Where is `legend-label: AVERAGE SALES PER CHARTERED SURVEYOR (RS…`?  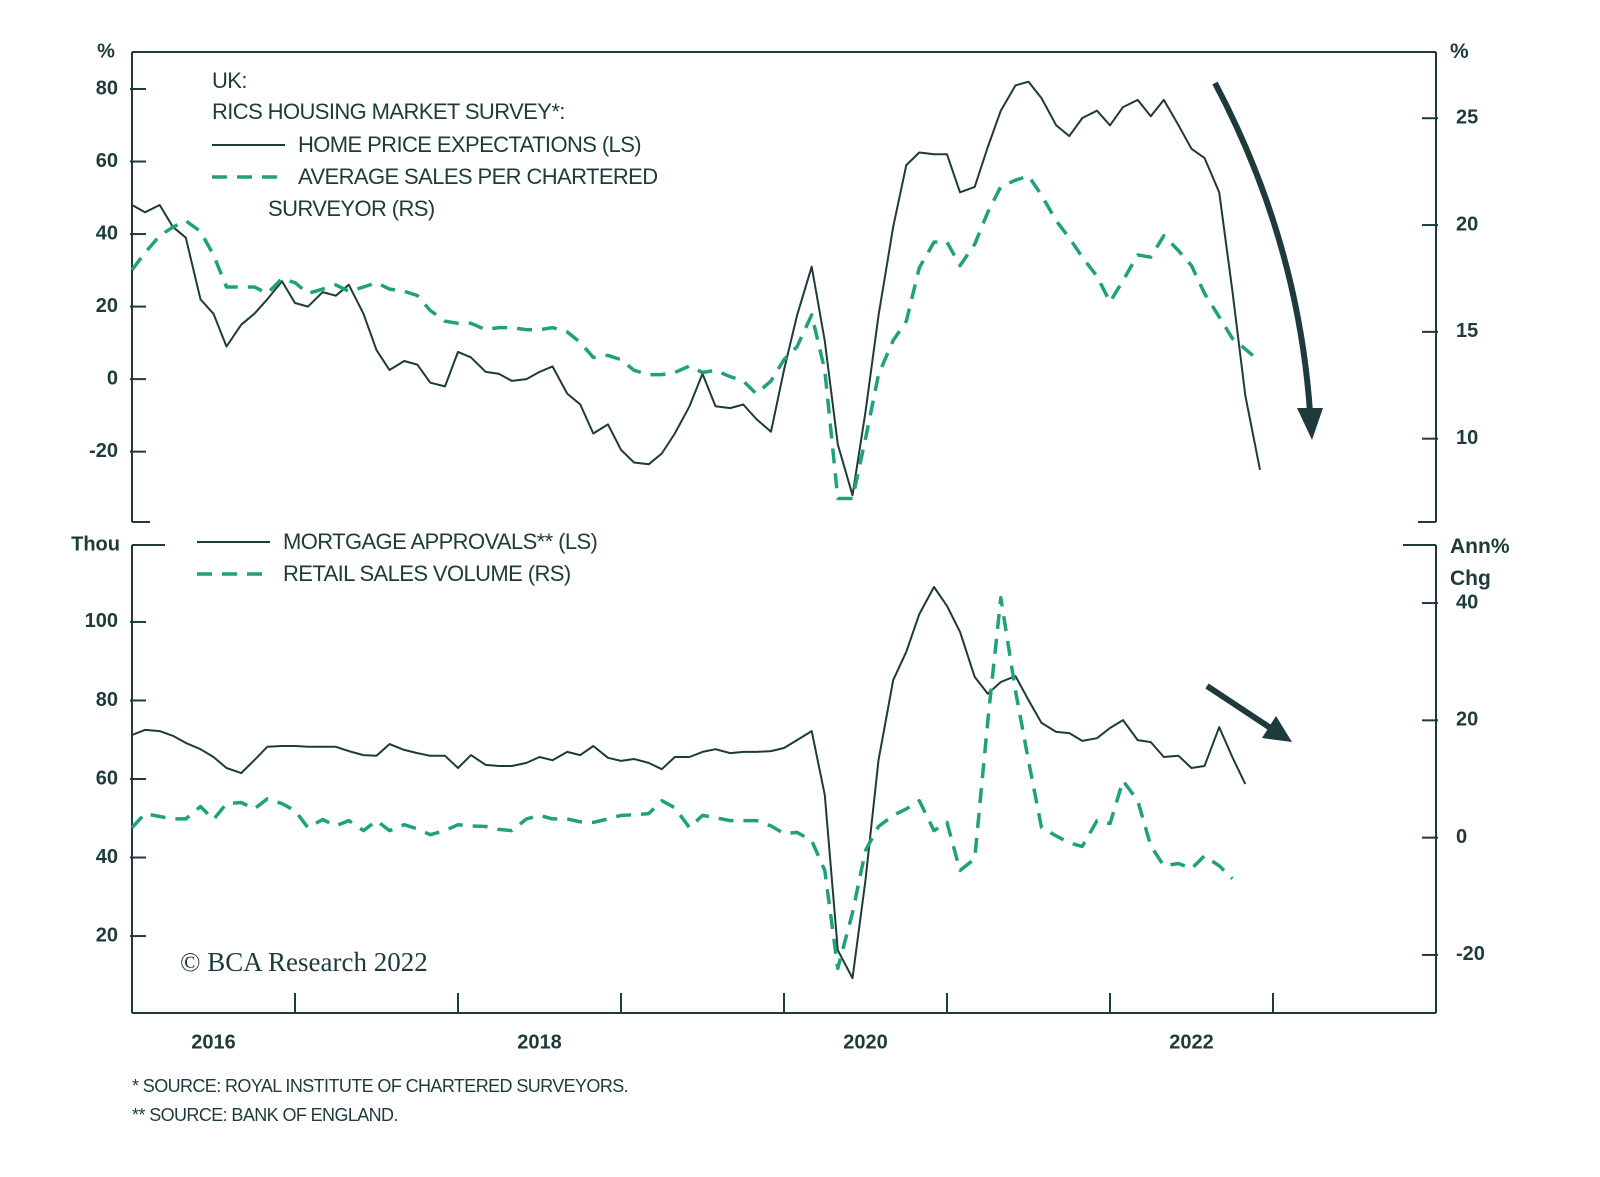
legend-label: AVERAGE SALES PER CHARTERED SURVEYOR (RS… is located at coordinates (463, 192).